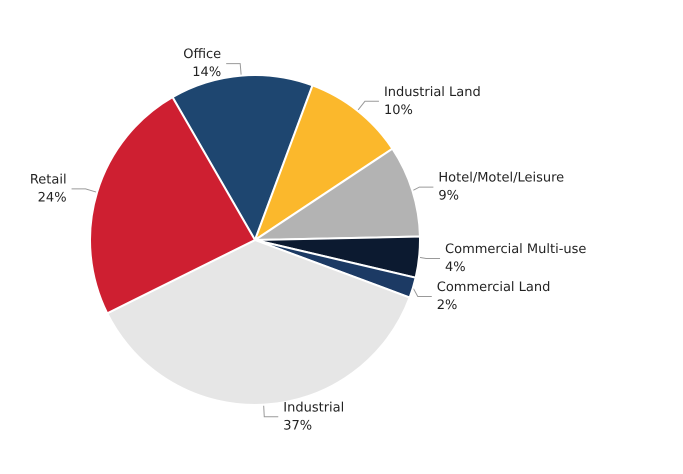 The image size is (683, 474). I want to click on slice-label: Hotel/Motel/Leisure, so click(501, 178).